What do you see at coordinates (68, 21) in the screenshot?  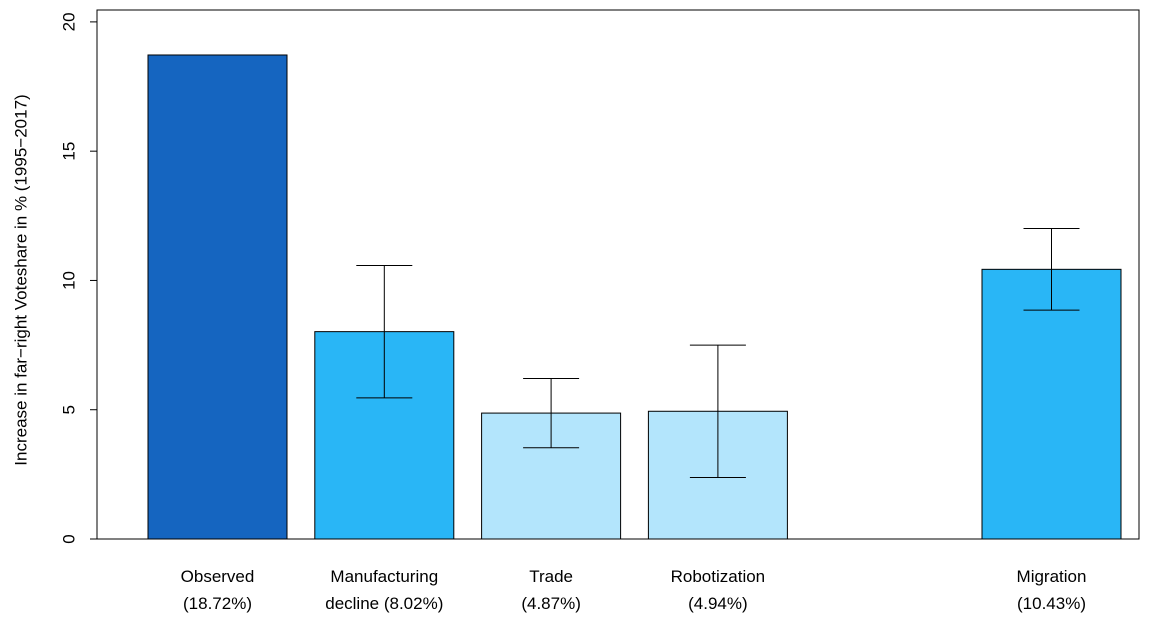 I see `y-tick-label: 20` at bounding box center [68, 21].